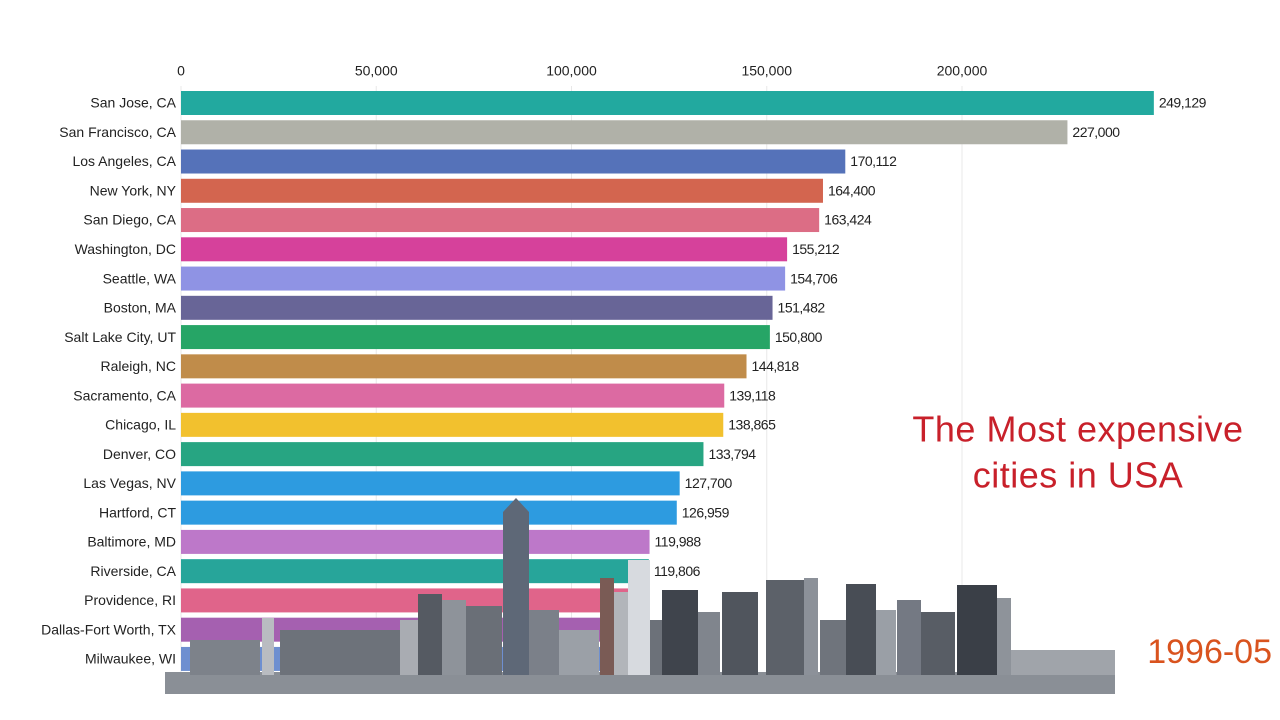 The width and height of the screenshot is (1280, 720). Describe the element at coordinates (1078, 475) in the screenshot. I see `annotation: cities in USA` at that location.